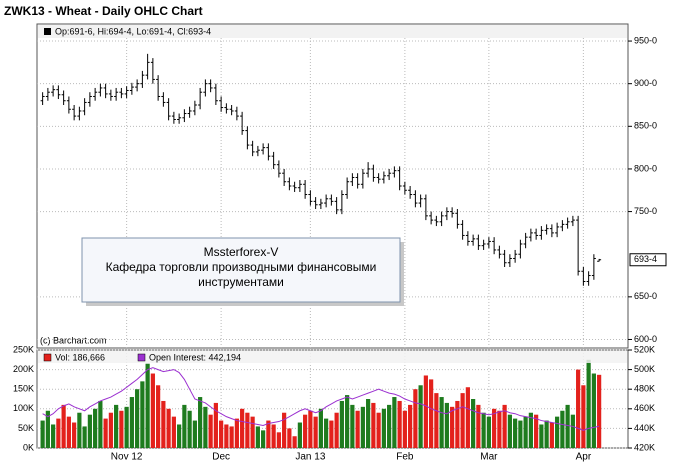 The width and height of the screenshot is (688, 473). What do you see at coordinates (644, 389) in the screenshot?
I see `y2-tick-label: 480K` at bounding box center [644, 389].